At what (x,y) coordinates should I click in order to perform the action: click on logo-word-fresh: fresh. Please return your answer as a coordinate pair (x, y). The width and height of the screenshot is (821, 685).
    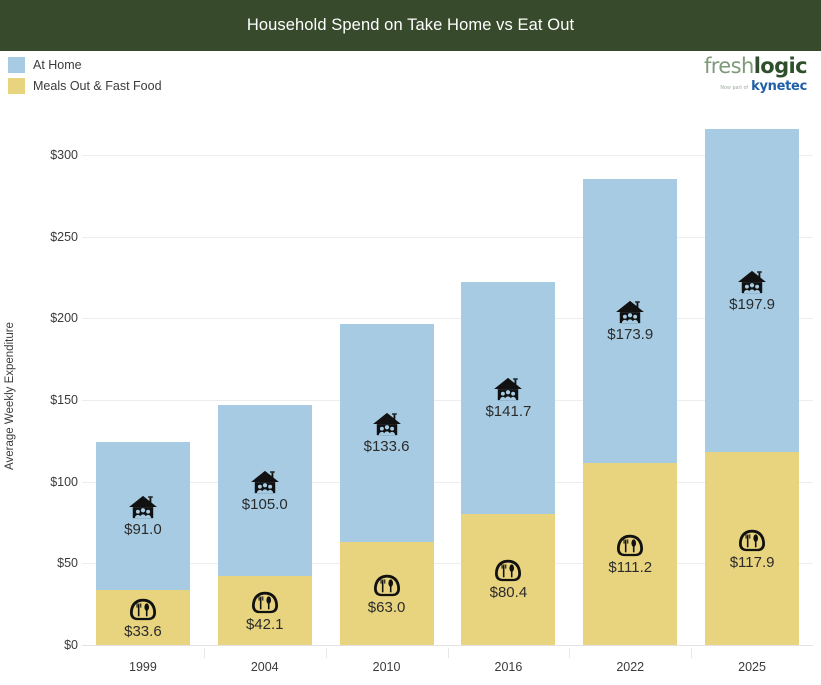
    Looking at the image, I should click on (728, 66).